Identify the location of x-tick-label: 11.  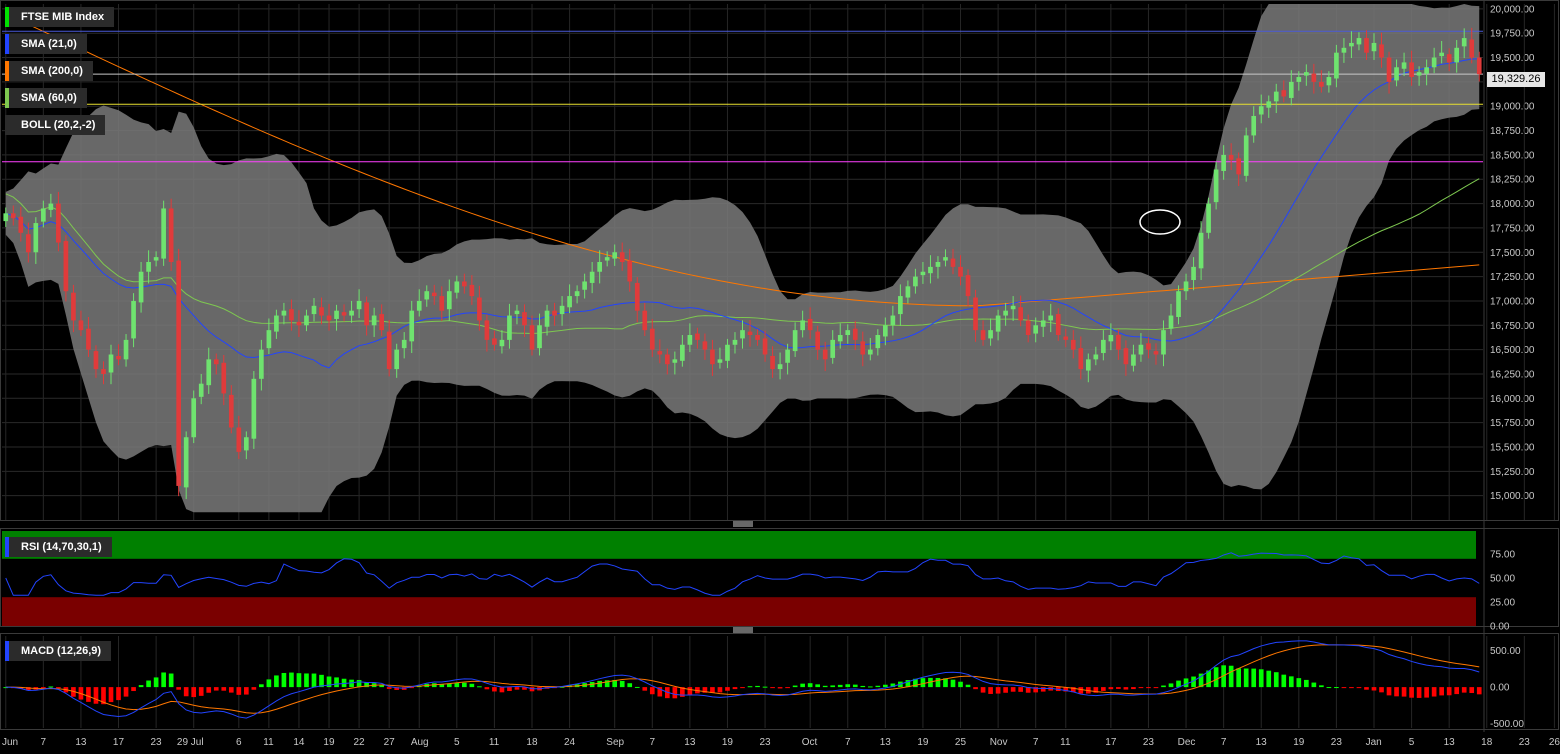
(1065, 742).